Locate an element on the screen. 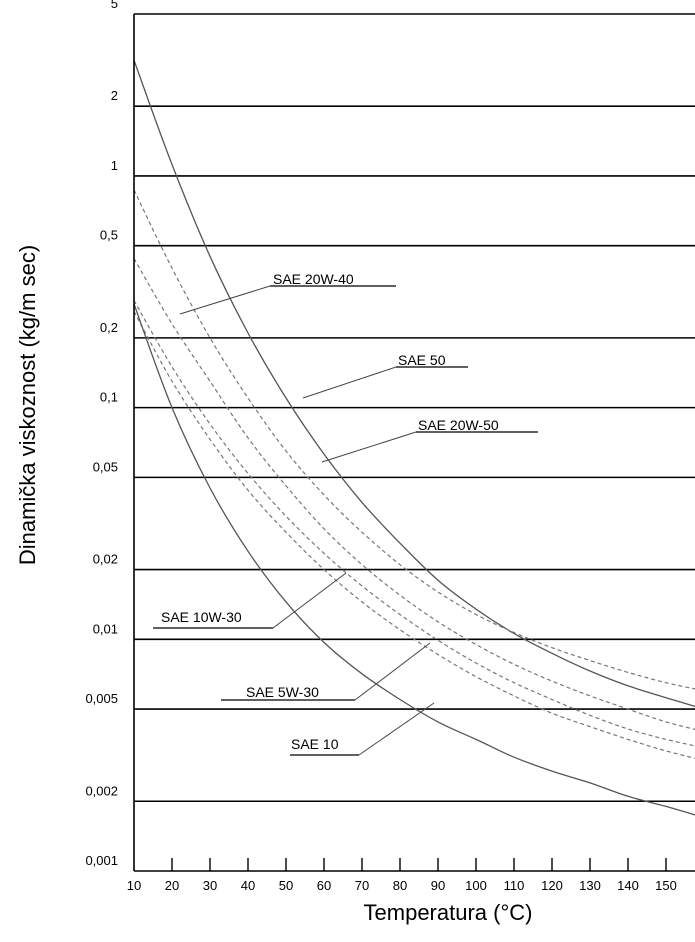 Image resolution: width=695 pixels, height=942 pixels. curve-label-sae-20w-40: SAE 20W-40 is located at coordinates (313, 279).